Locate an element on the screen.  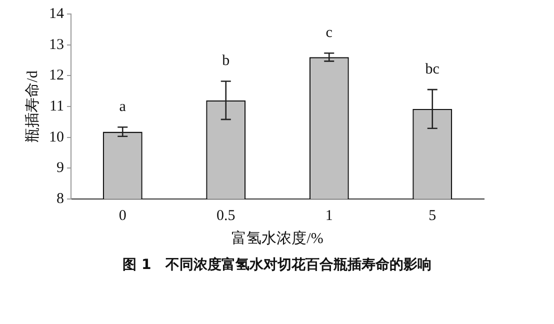
x-tick-label: 0.5 is located at coordinates (226, 216).